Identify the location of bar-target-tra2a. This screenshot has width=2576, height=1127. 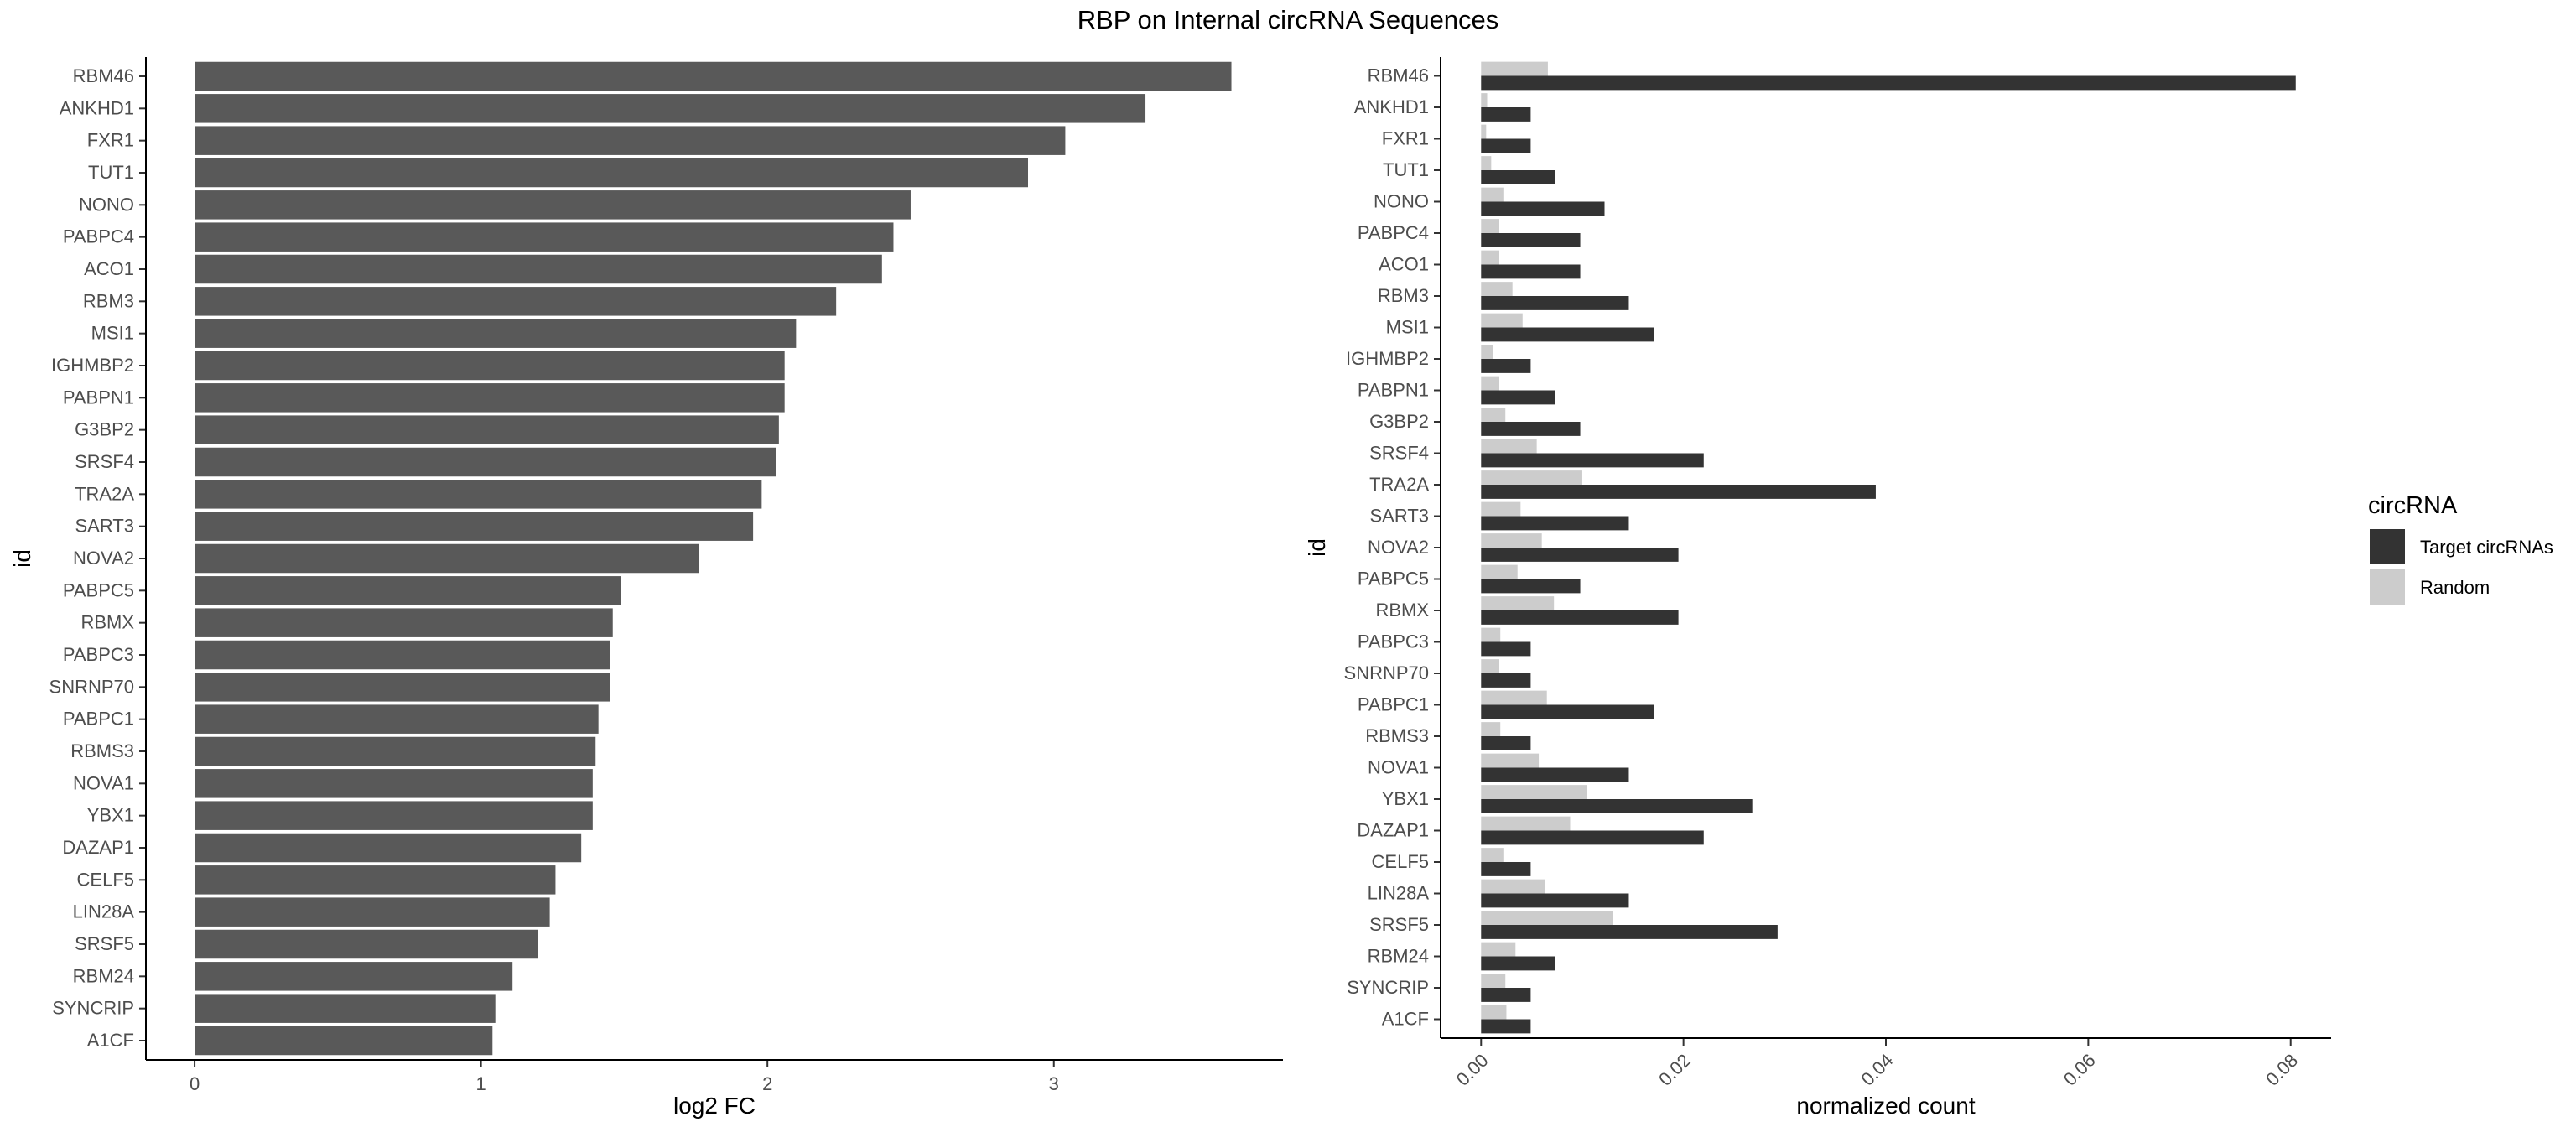
(1678, 492).